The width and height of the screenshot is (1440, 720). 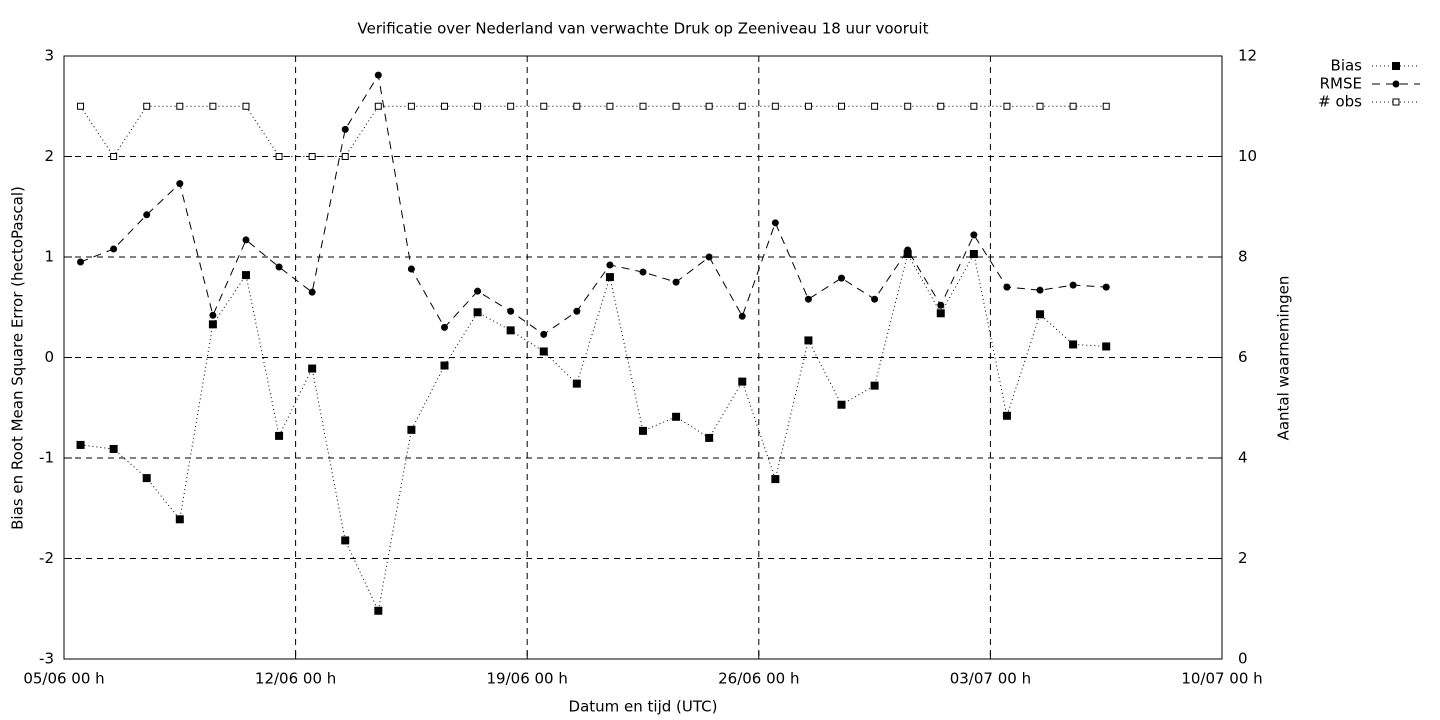 I want to click on y2-tick-label: 8, so click(x=1243, y=257).